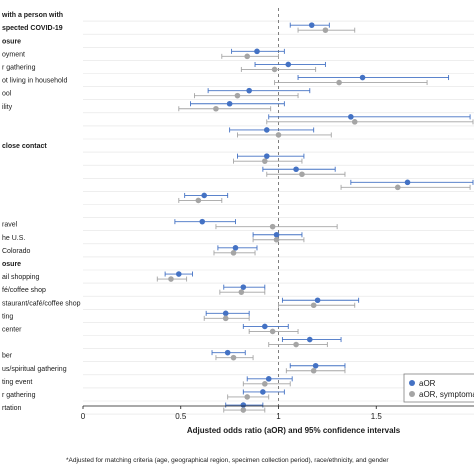  I want to click on row-label: rtation, so click(12, 408).